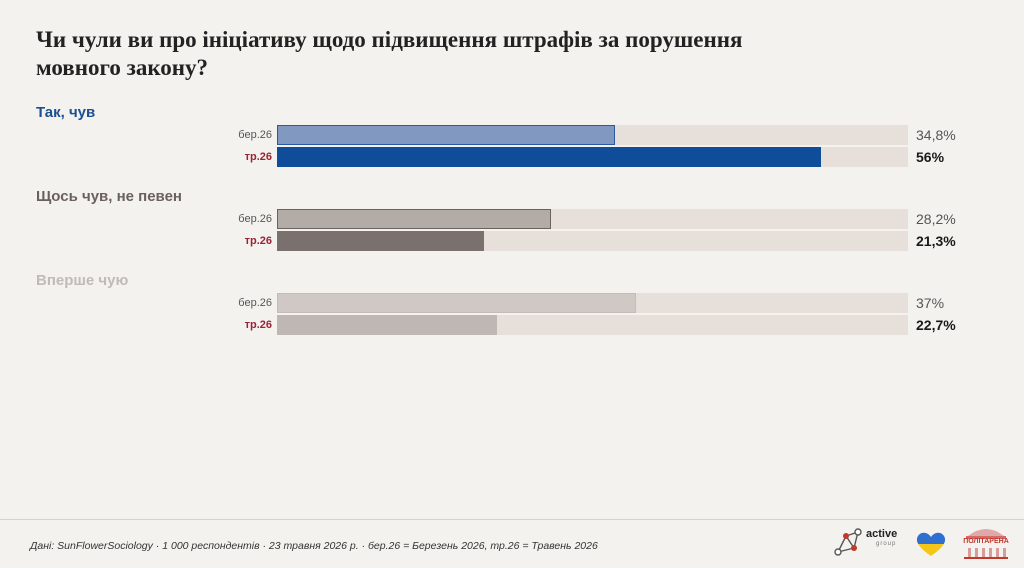  I want to click on politarena-logo: ПОЛІТАРЕНА, so click(986, 542).